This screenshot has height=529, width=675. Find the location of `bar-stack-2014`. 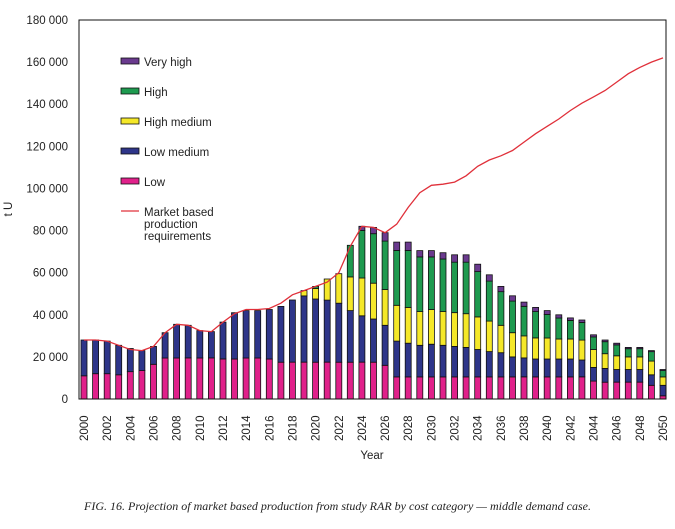

bar-stack-2014 is located at coordinates (246, 355).